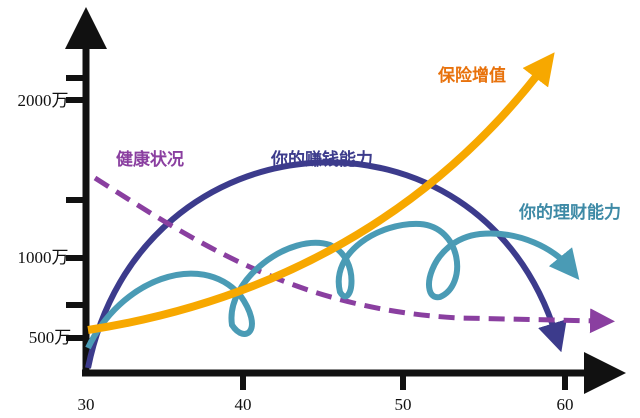 The width and height of the screenshot is (640, 418). I want to click on x-label: 30, so click(86, 404).